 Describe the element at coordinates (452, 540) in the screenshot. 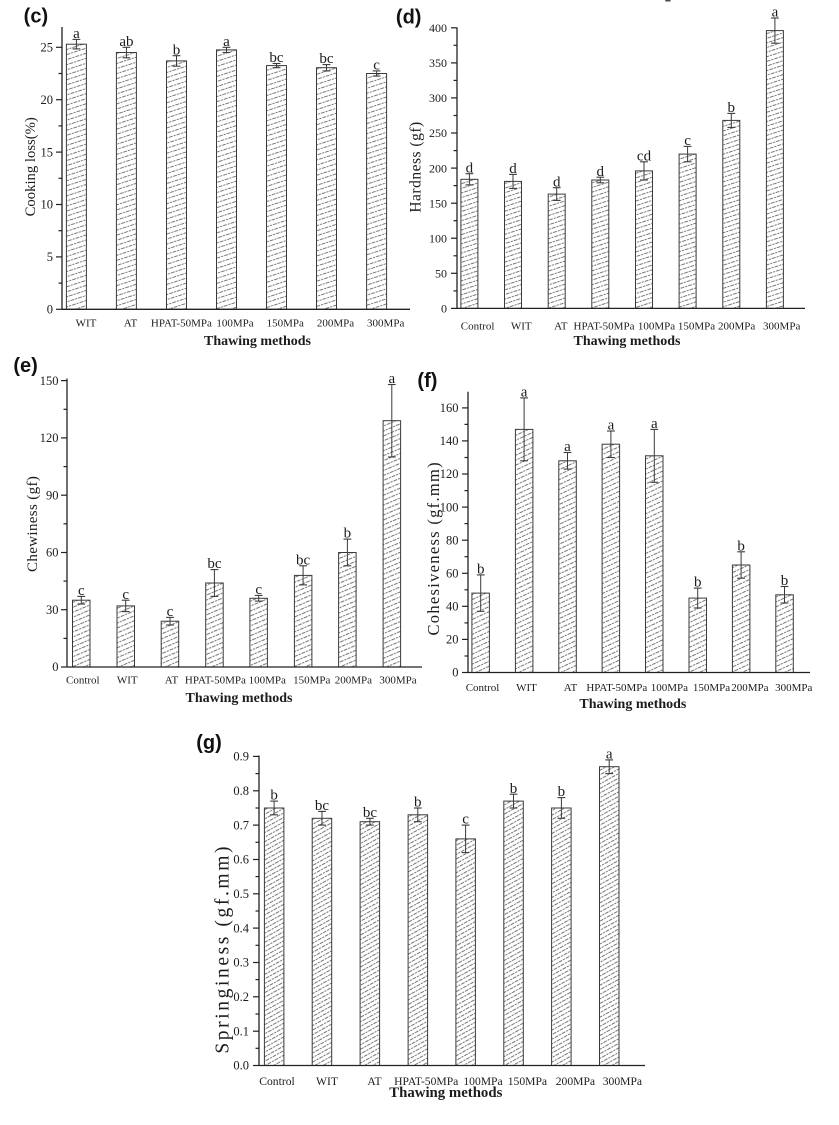

I see `svg-text: 80` at that location.